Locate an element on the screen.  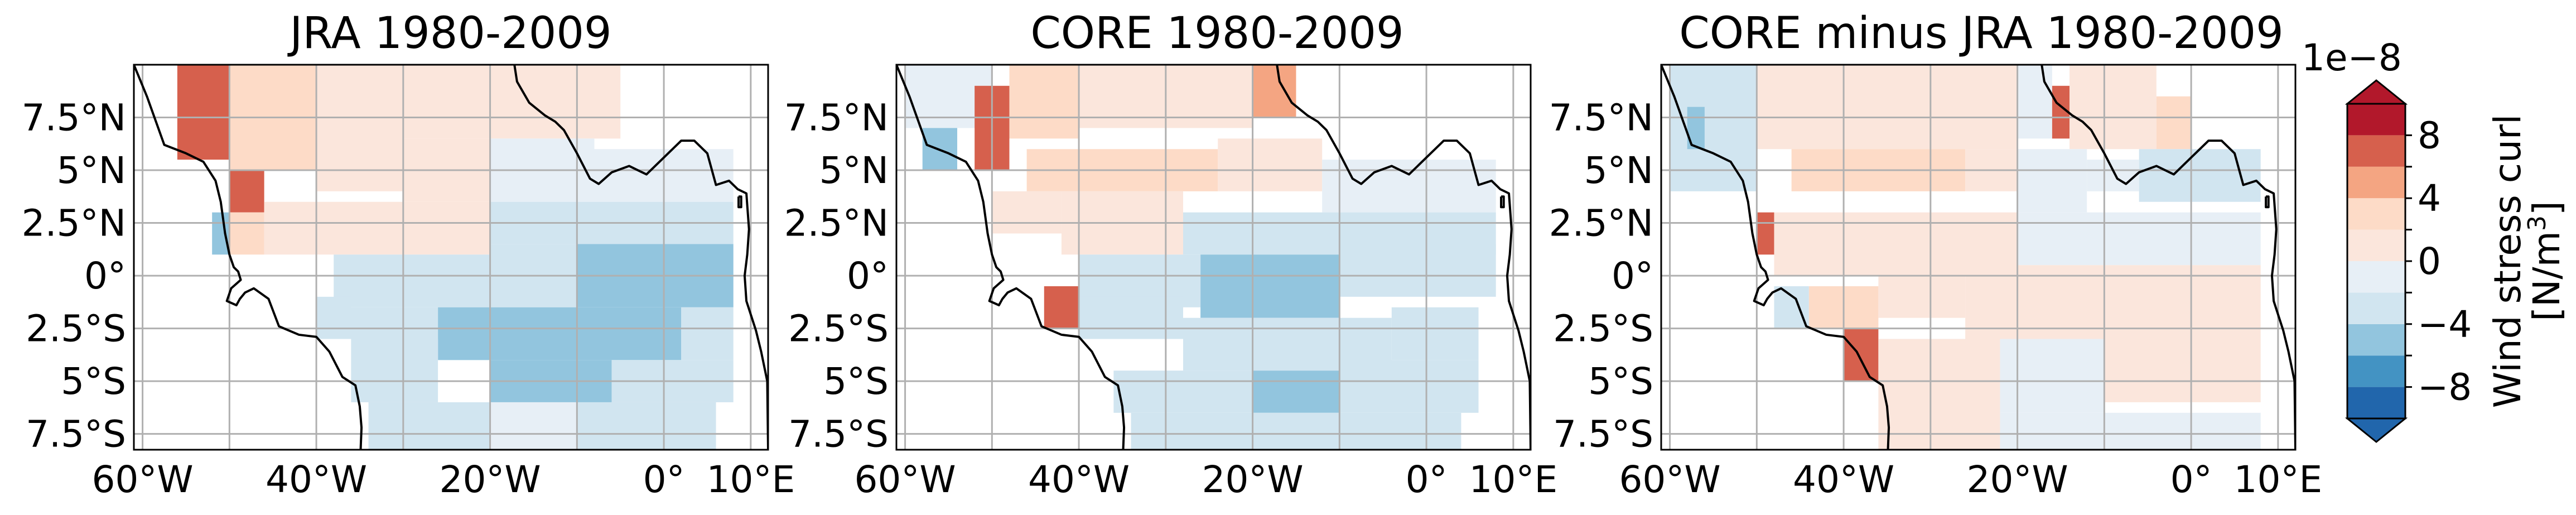
colorbar-units-superscript: 3 is located at coordinates (2537, 223).